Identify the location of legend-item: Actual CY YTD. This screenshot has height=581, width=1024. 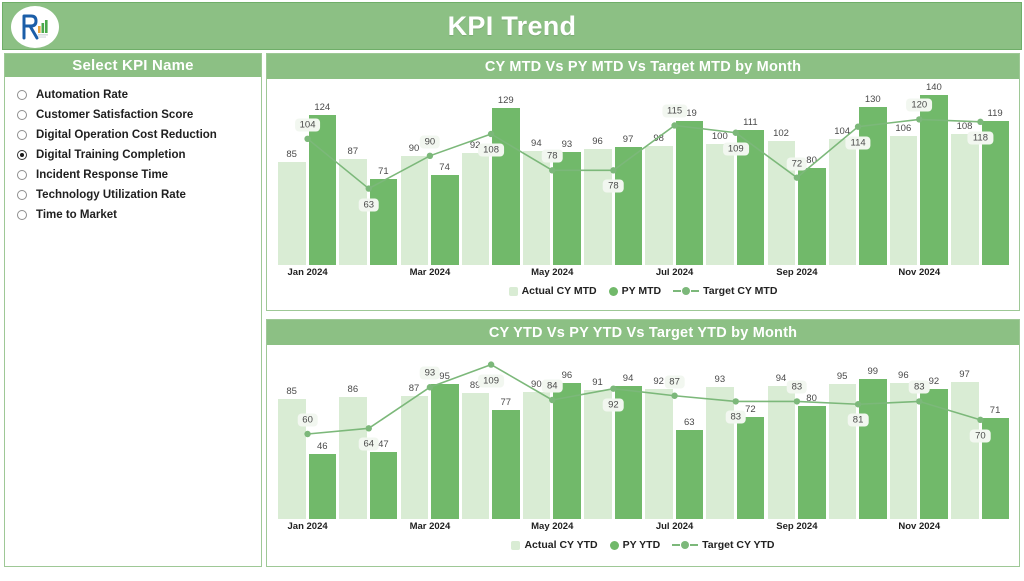
(554, 545).